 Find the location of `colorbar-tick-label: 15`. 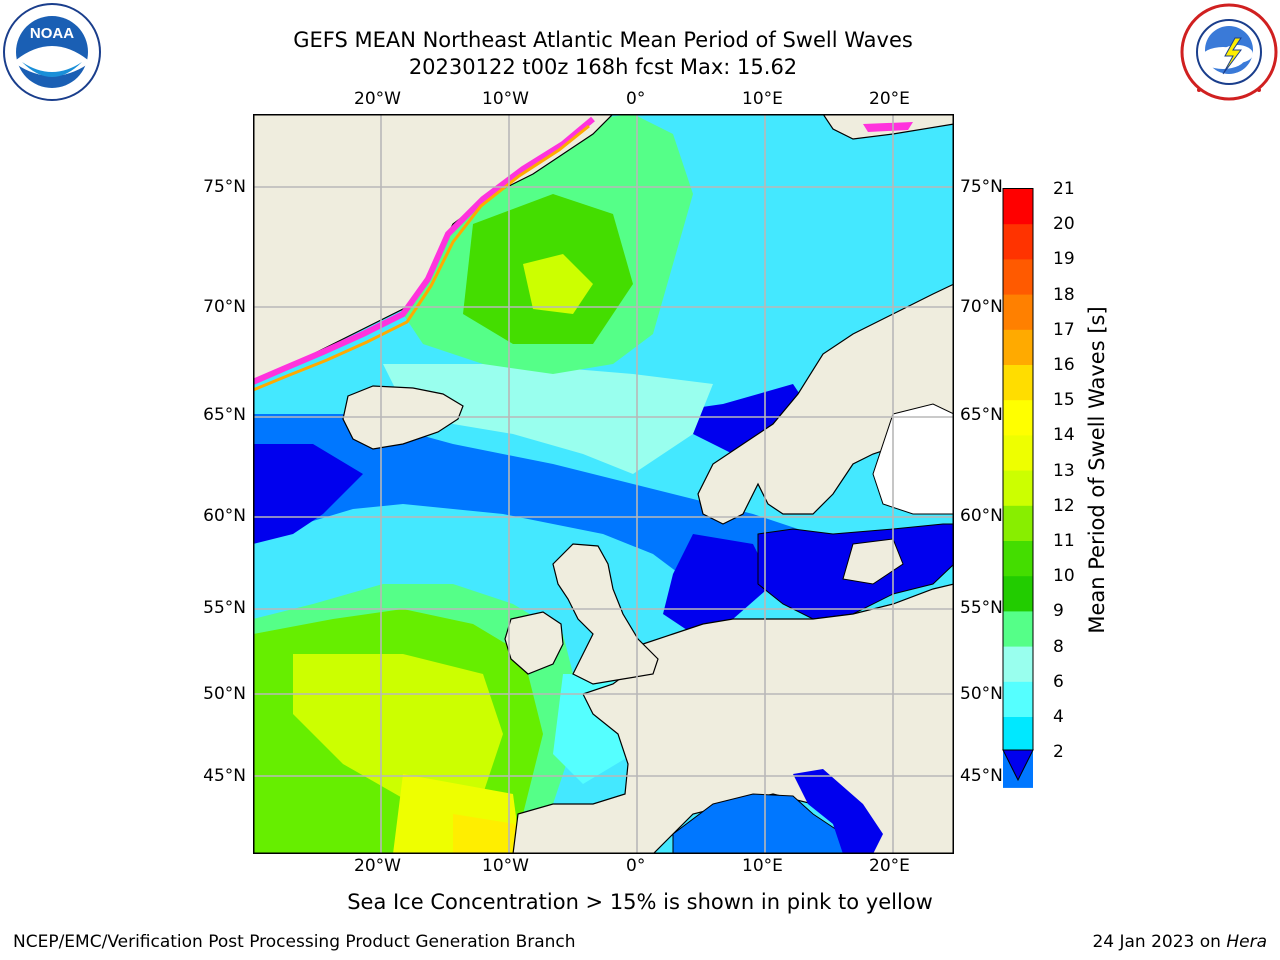

colorbar-tick-label: 15 is located at coordinates (1064, 400).